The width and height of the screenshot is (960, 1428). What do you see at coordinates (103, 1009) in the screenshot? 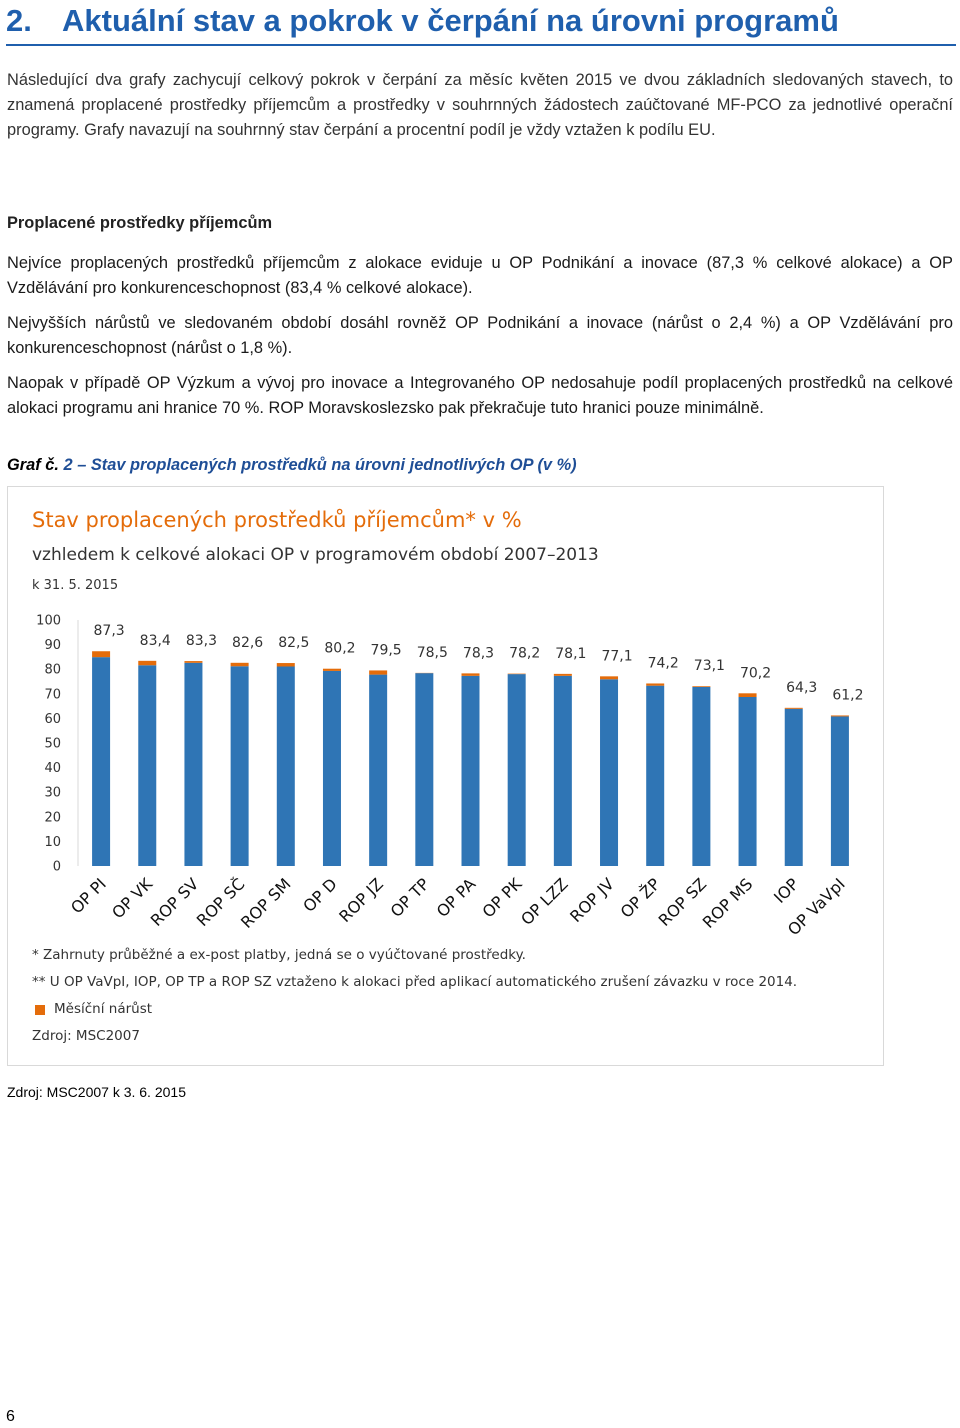
I see `legend-label: Měsíční nárůst` at bounding box center [103, 1009].